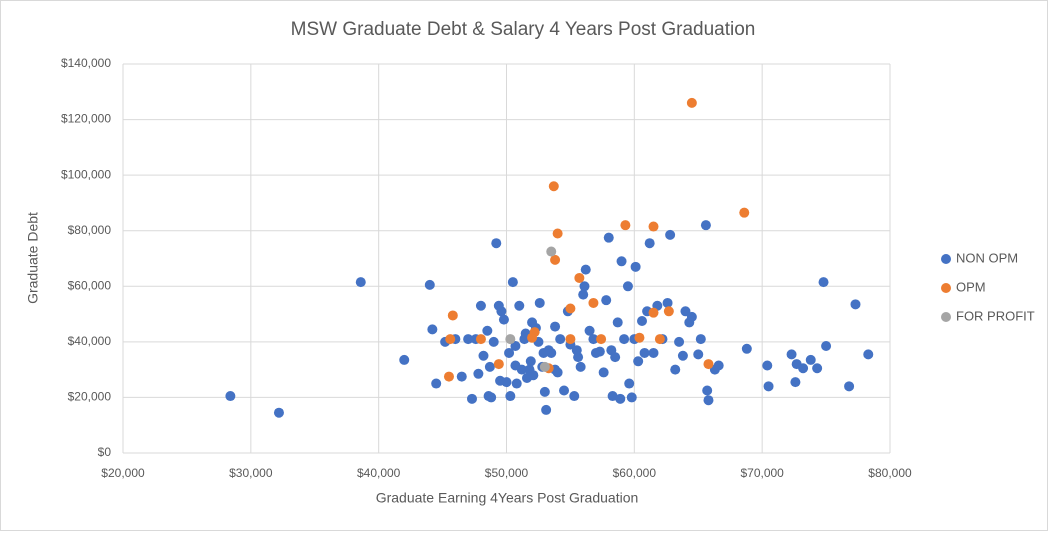  Describe the element at coordinates (995, 315) in the screenshot. I see `legend-label: FOR PROFIT` at that location.